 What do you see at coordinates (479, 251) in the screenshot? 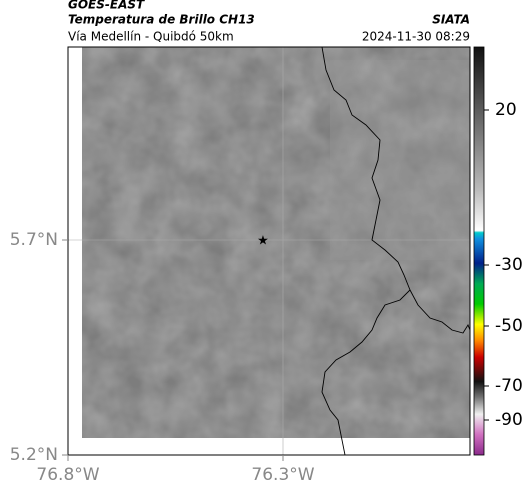
I see `colorbar` at bounding box center [479, 251].